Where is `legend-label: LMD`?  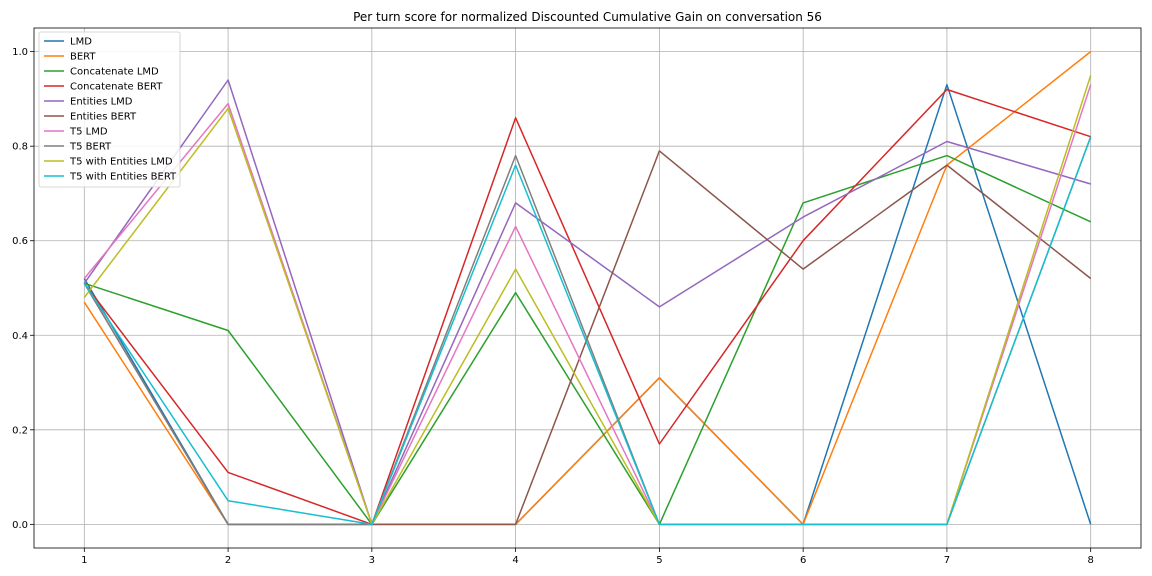
legend-label: LMD is located at coordinates (81, 42).